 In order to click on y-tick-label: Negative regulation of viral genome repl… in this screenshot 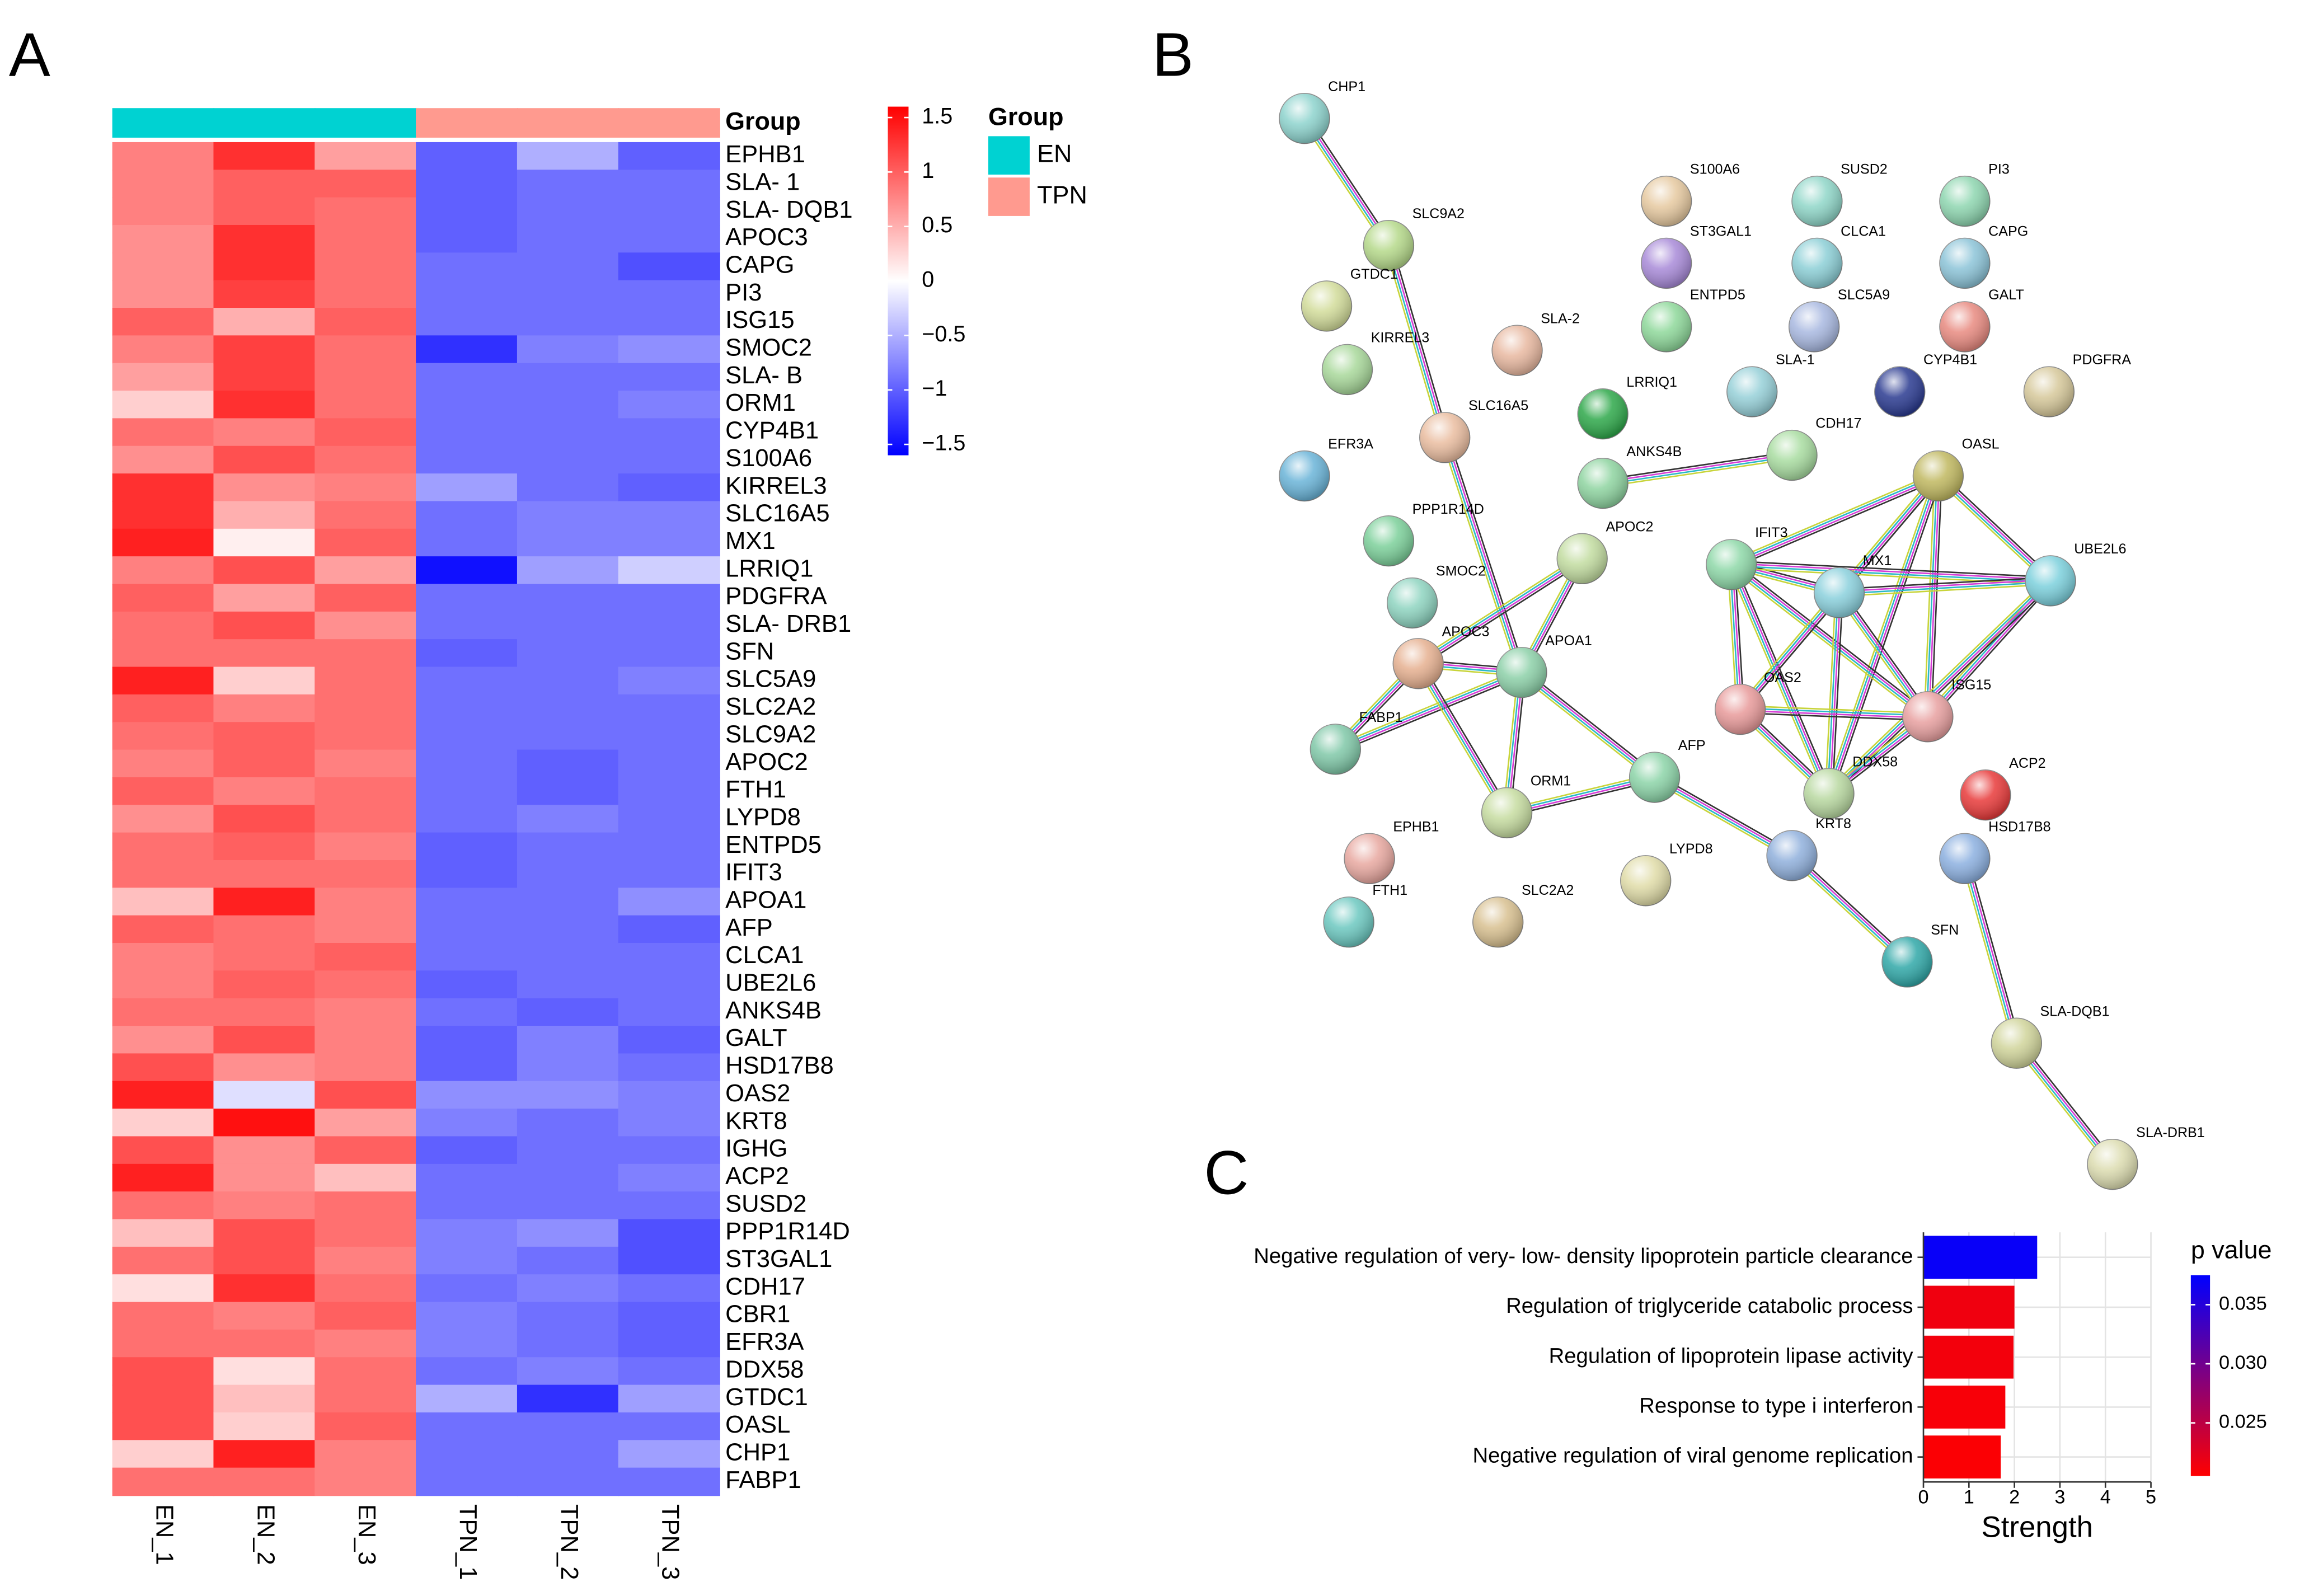, I will do `click(1693, 1456)`.